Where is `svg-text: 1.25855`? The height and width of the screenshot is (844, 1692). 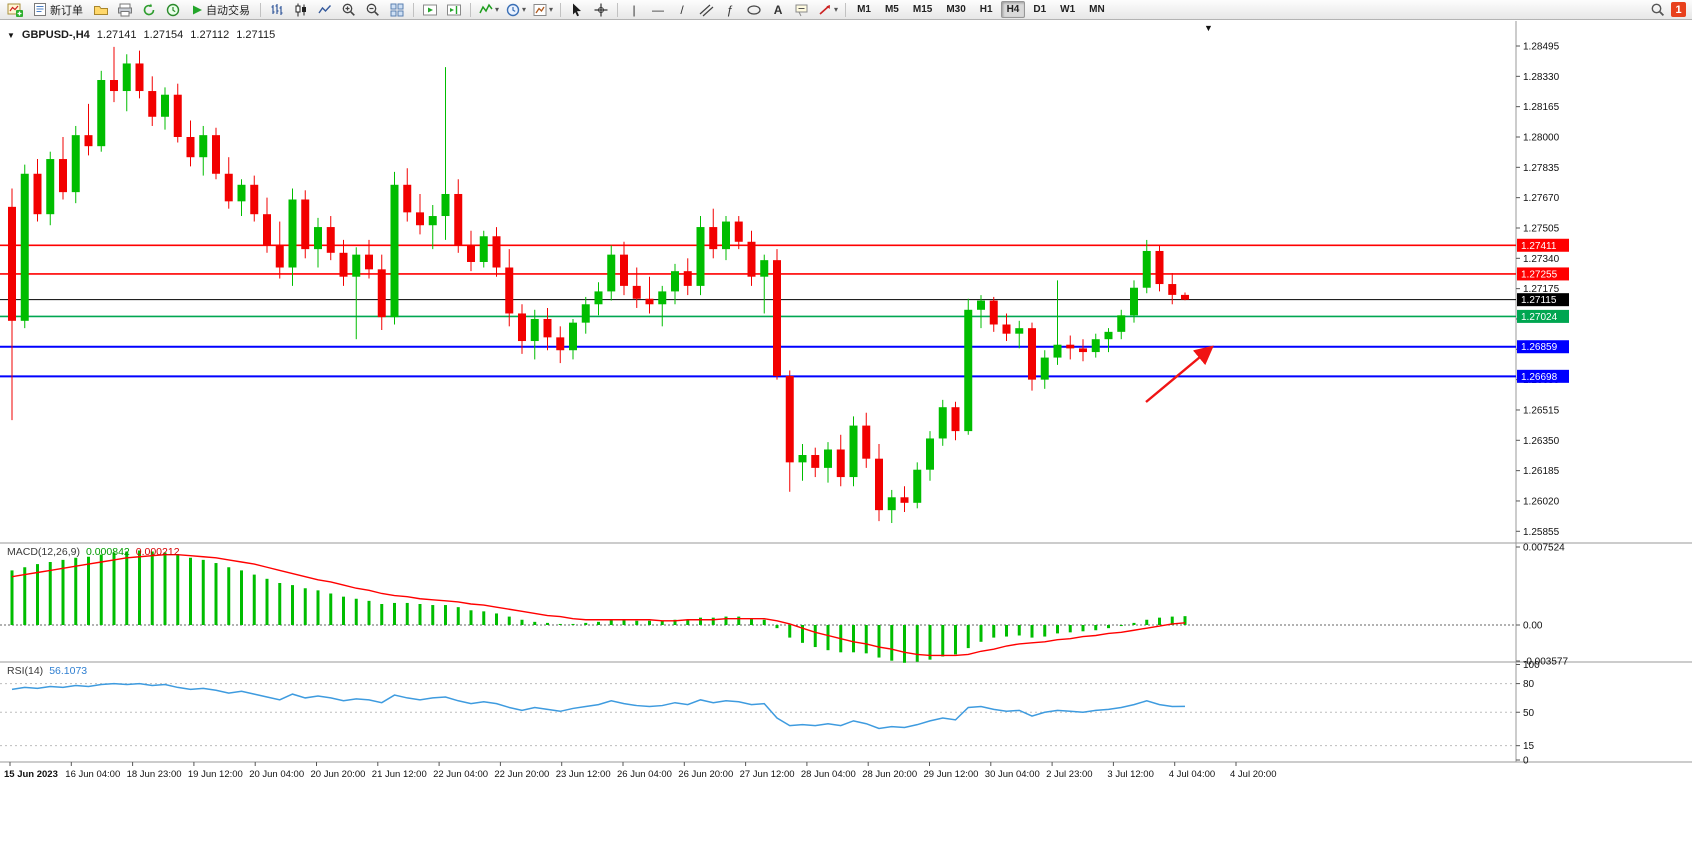
svg-text: 1.25855 is located at coordinates (1541, 532).